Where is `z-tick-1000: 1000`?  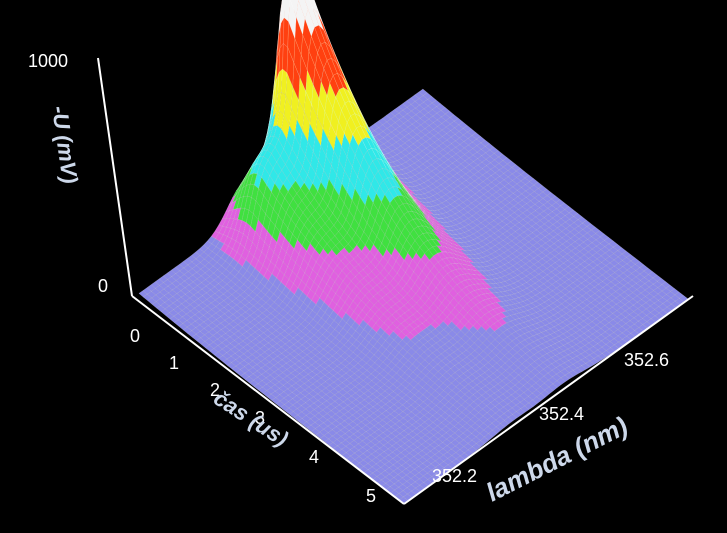
z-tick-1000: 1000 is located at coordinates (48, 61).